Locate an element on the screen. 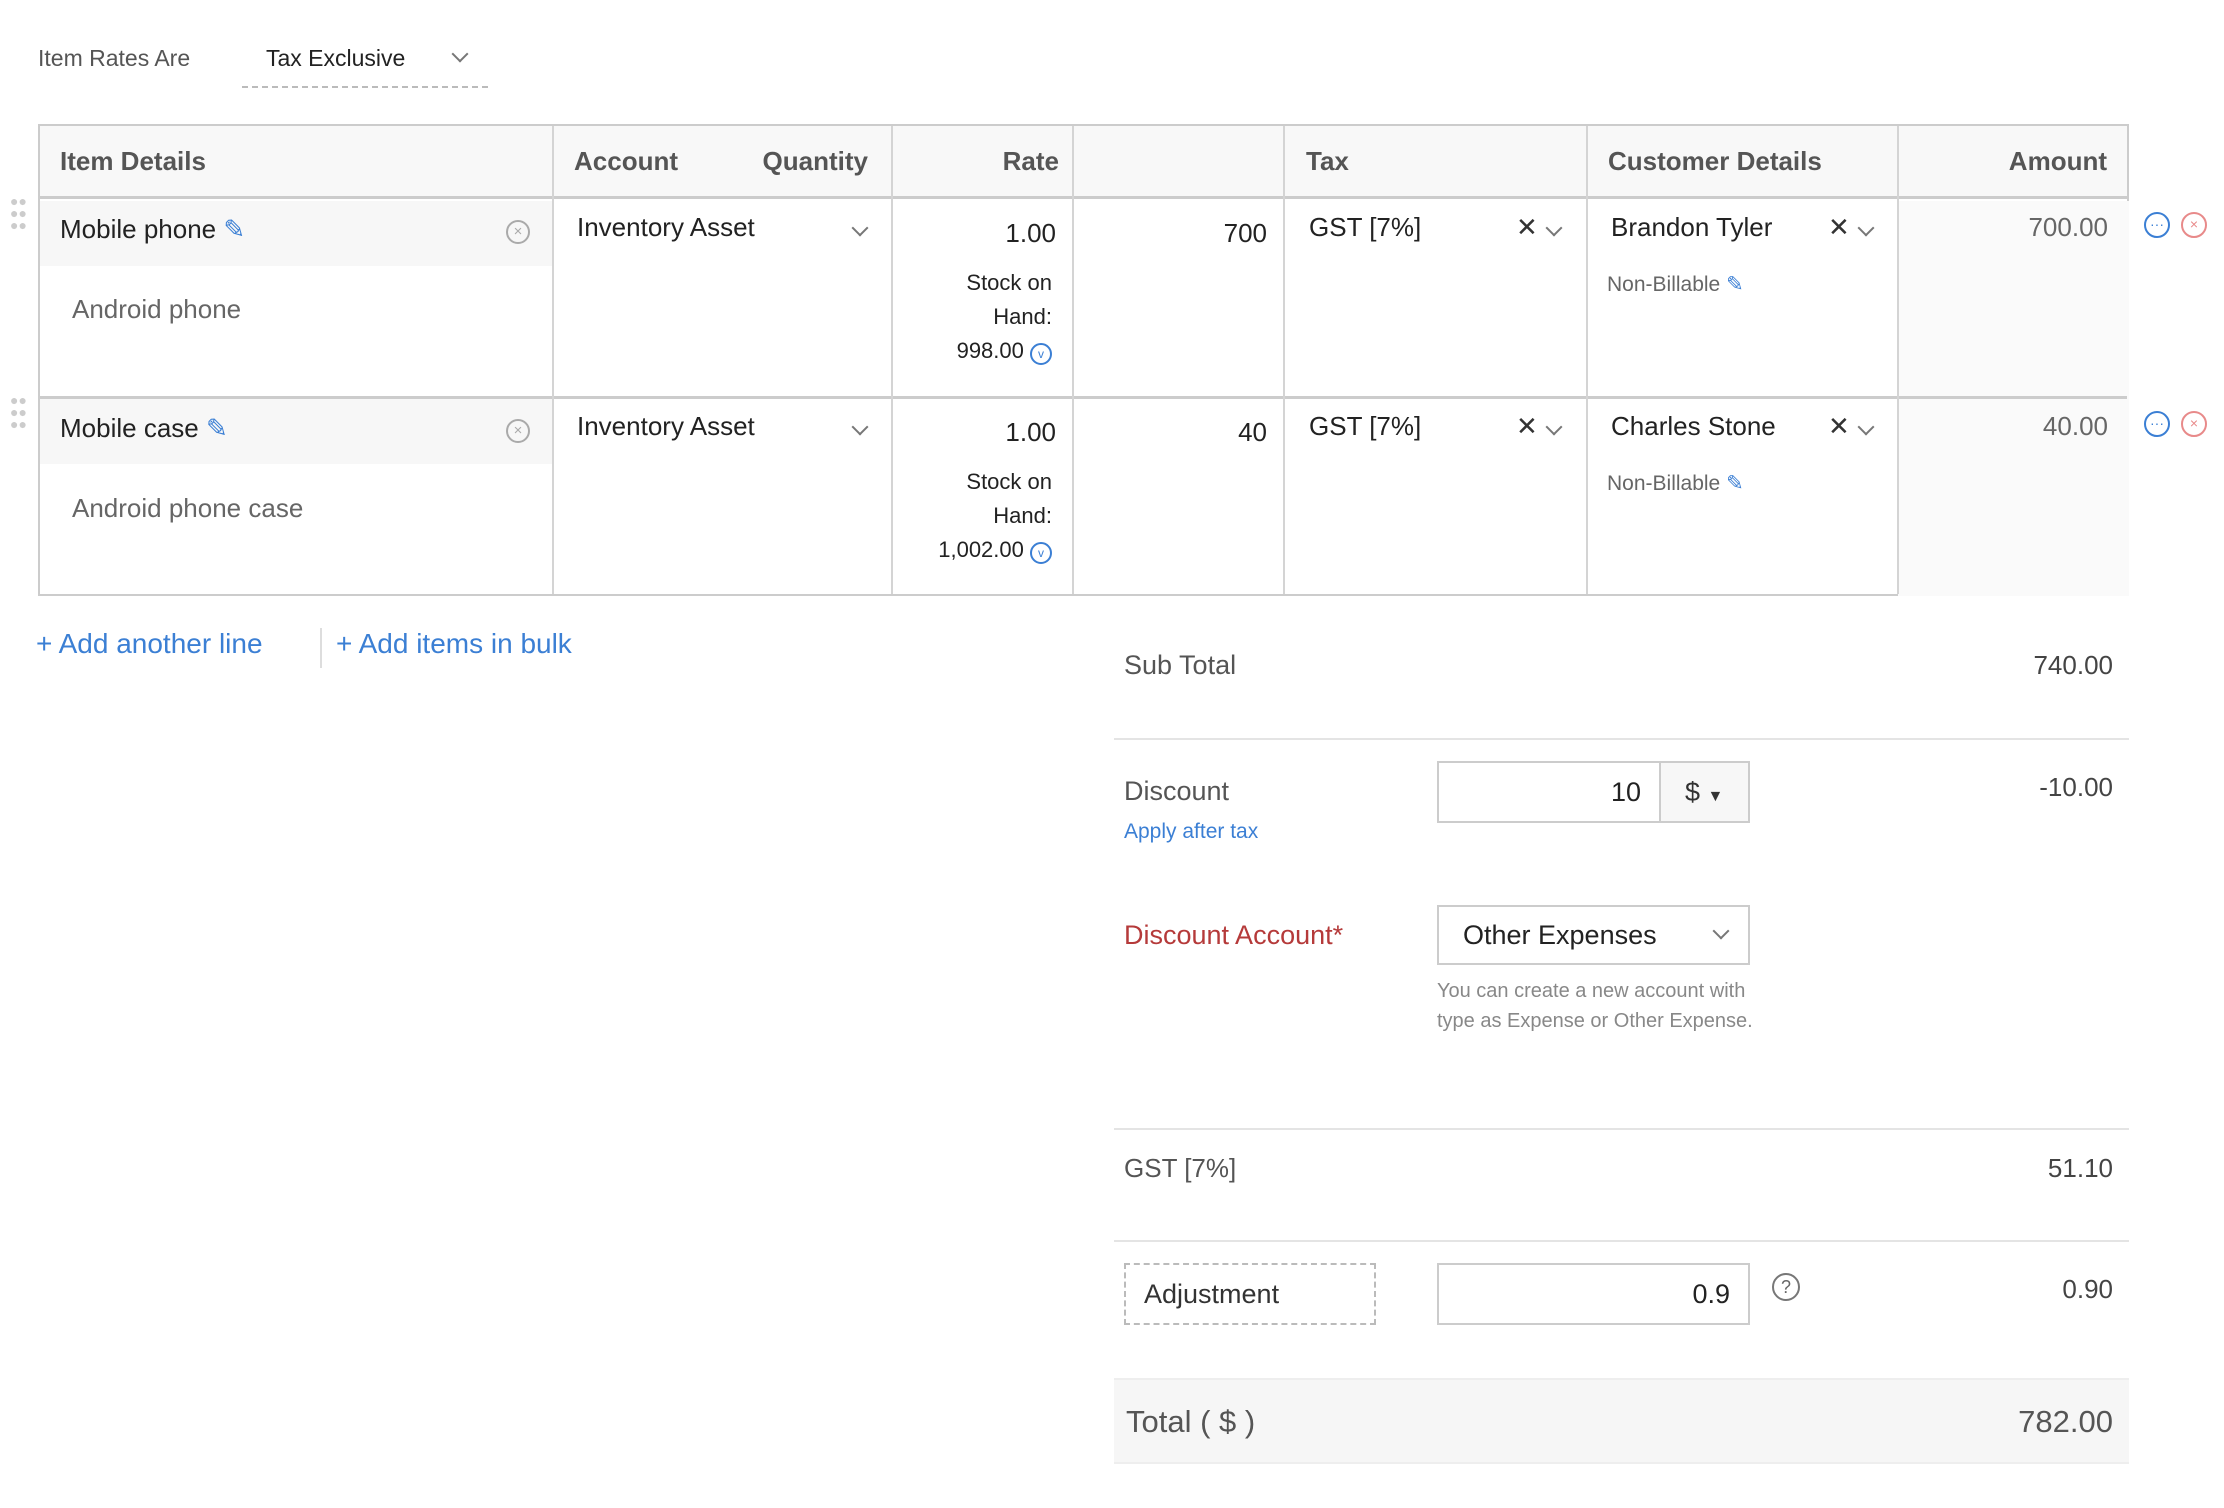 The image size is (2224, 1508). add-another-line-button: + Add another line is located at coordinates (149, 643).